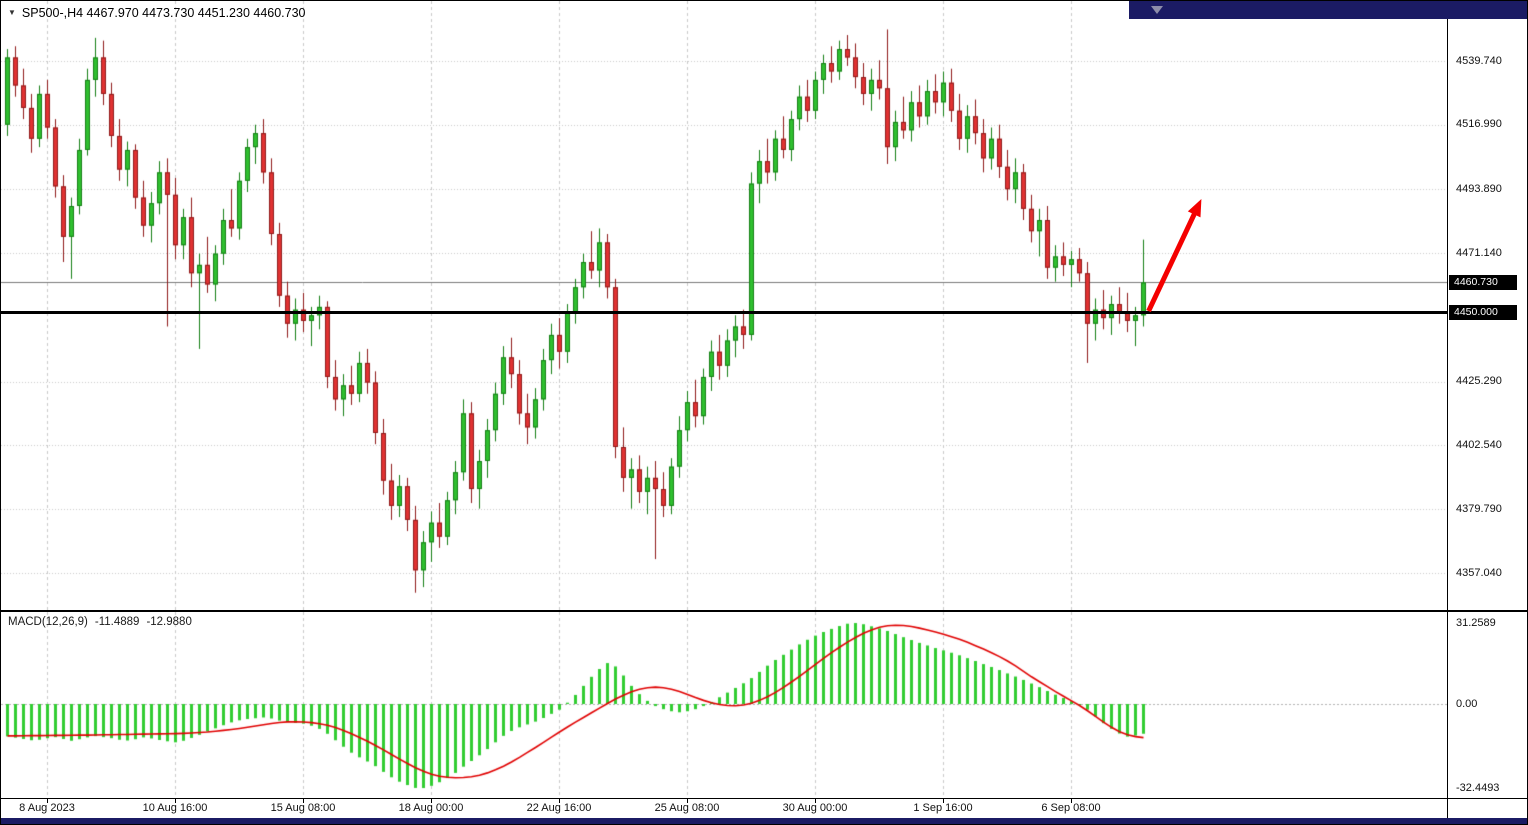 The width and height of the screenshot is (1528, 825). I want to click on panel-divider, so click(764, 611).